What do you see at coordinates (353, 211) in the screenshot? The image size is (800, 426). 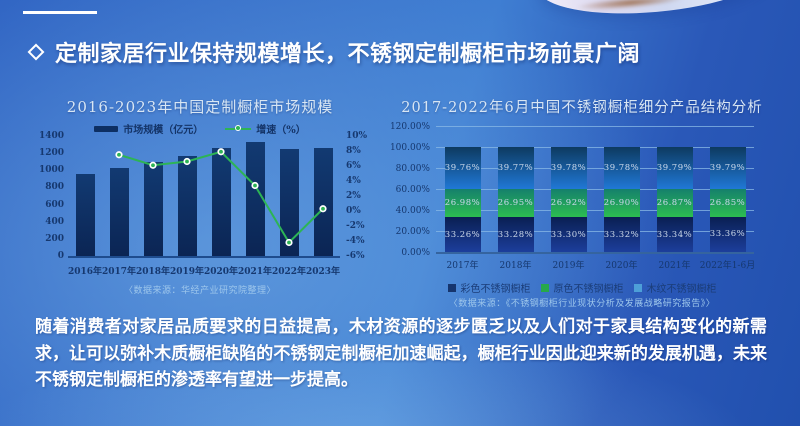 I see `y-tick-label: 0%` at bounding box center [353, 211].